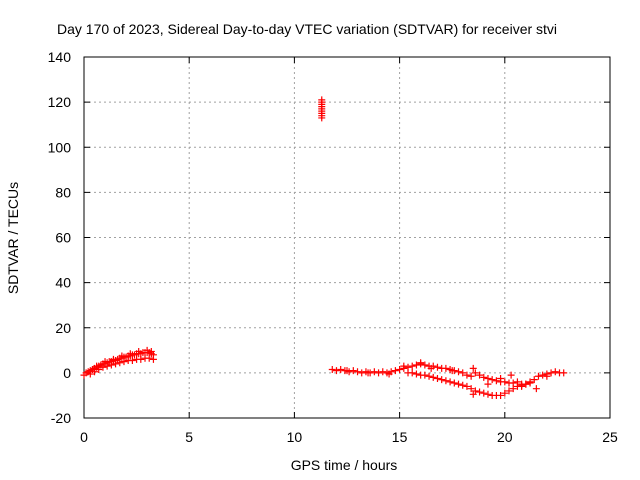 The height and width of the screenshot is (480, 640). What do you see at coordinates (505, 437) in the screenshot?
I see `x-tick-label: 20` at bounding box center [505, 437].